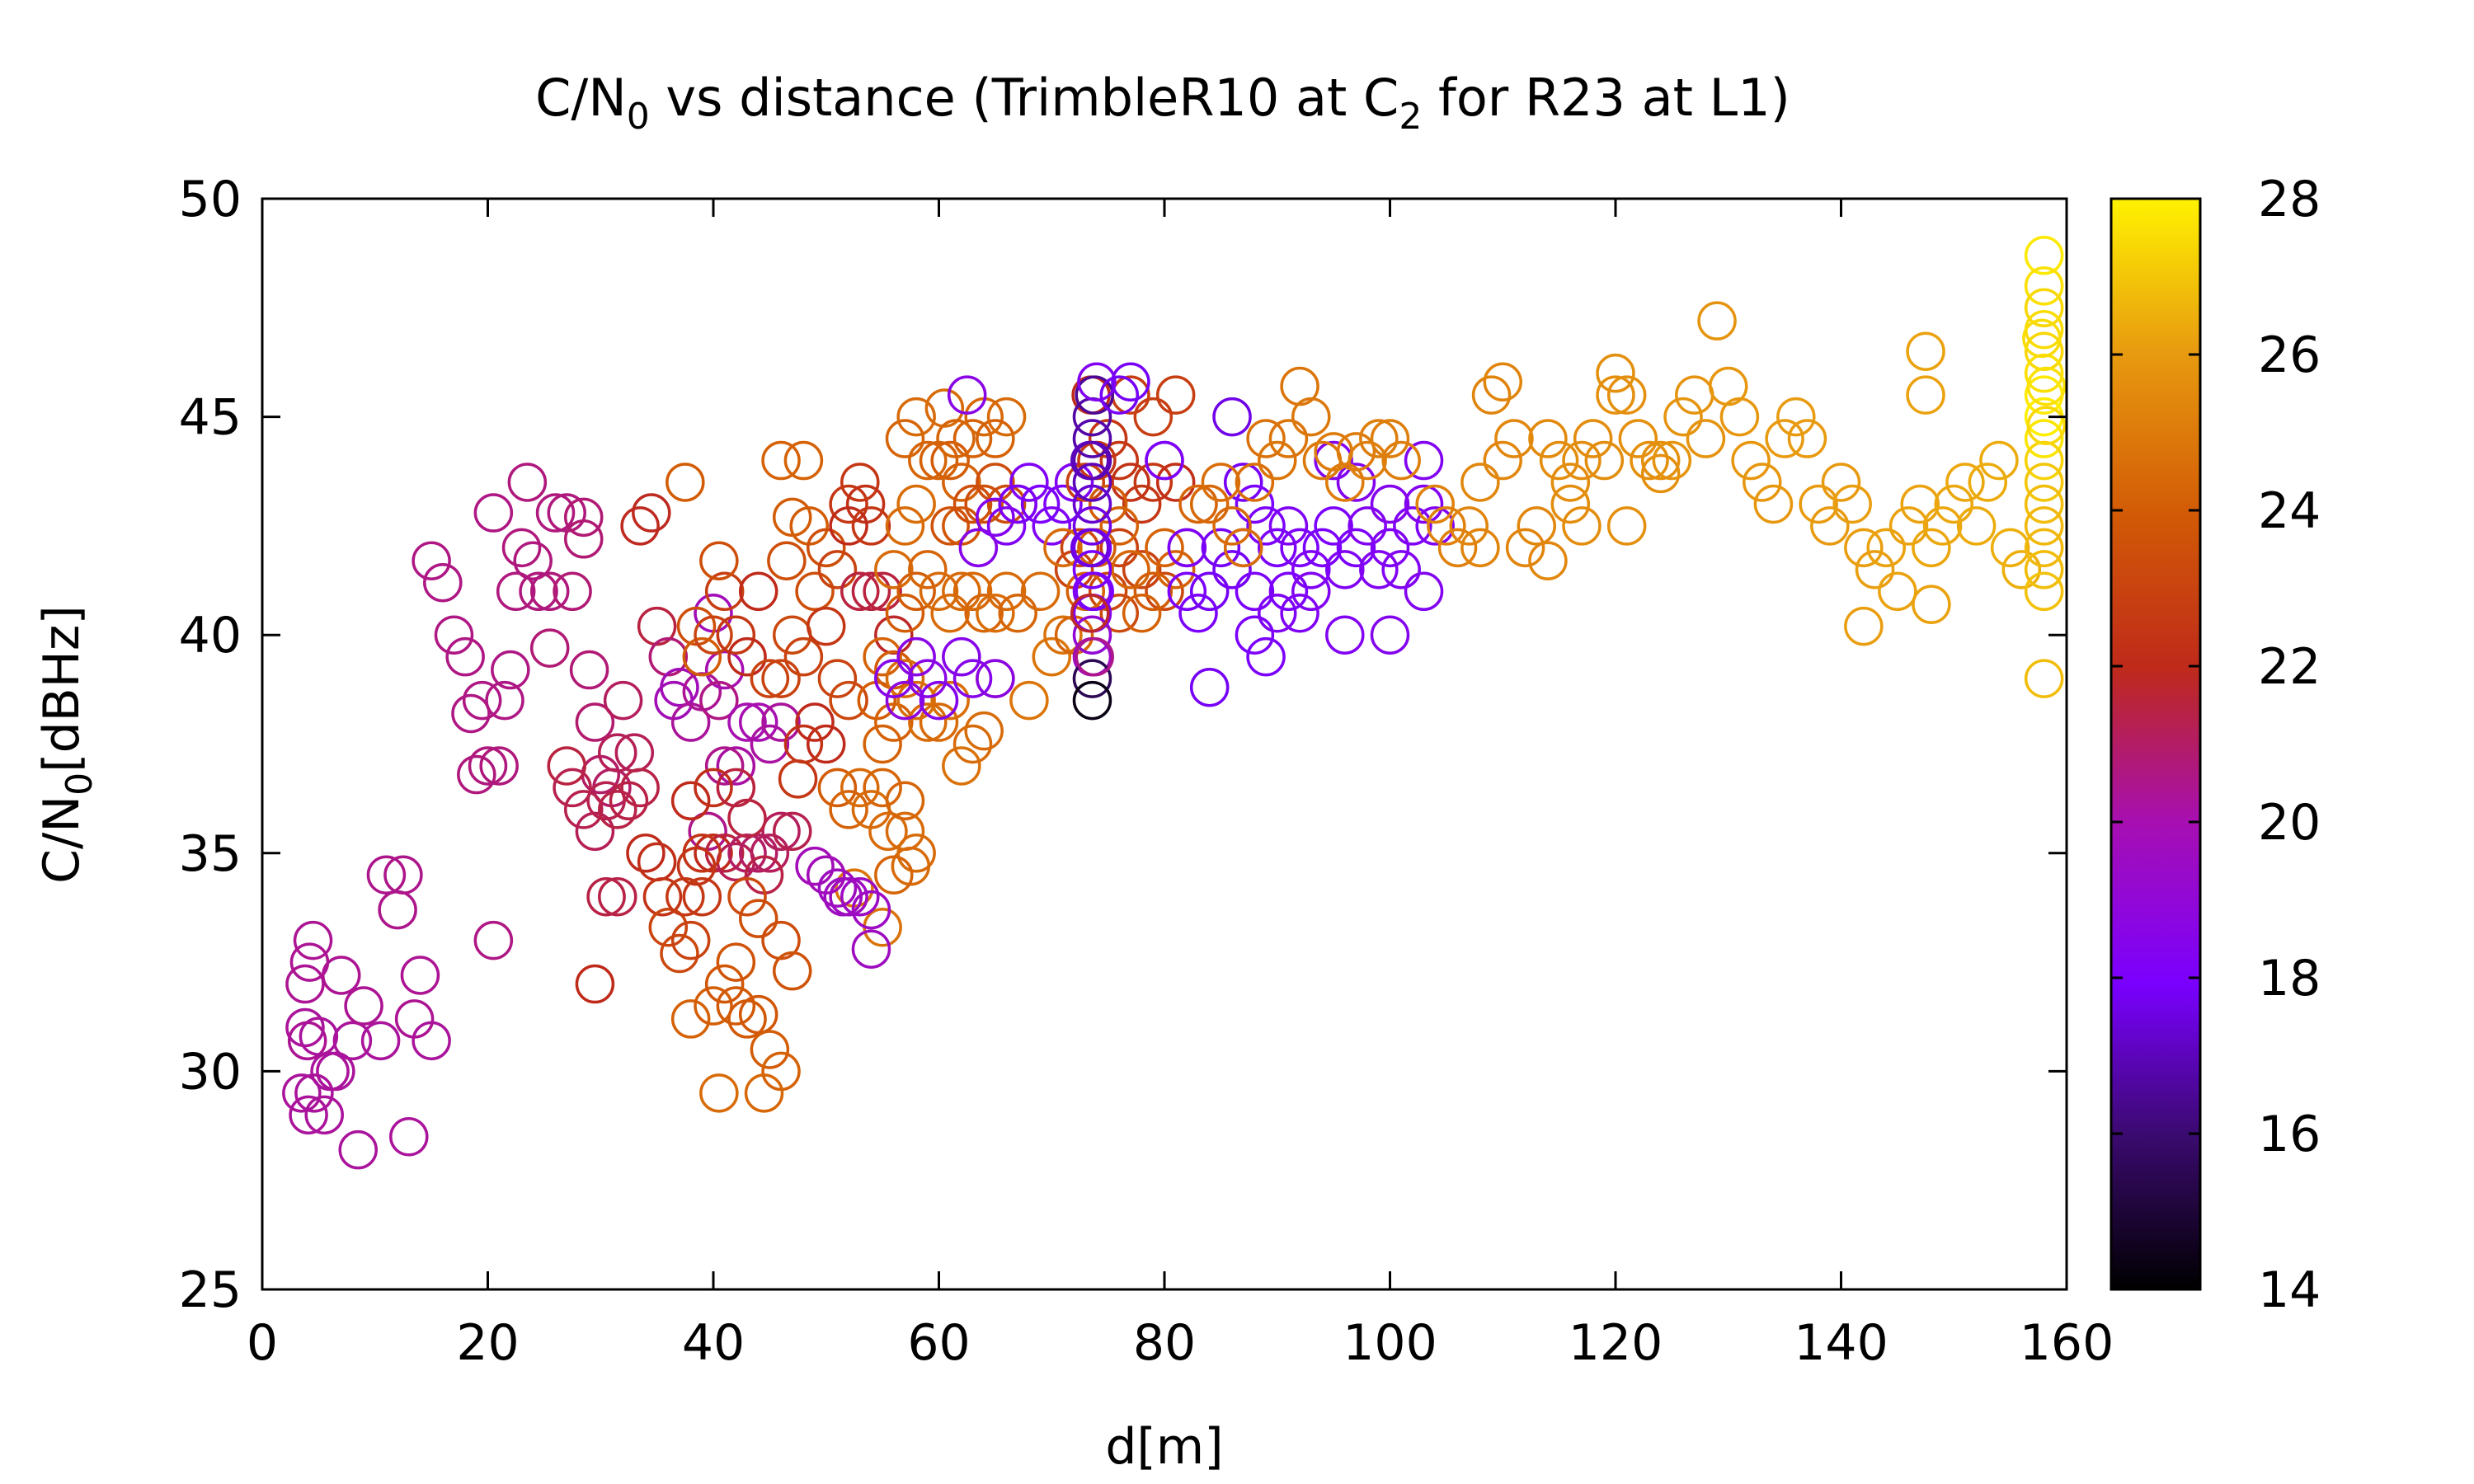  What do you see at coordinates (2289, 667) in the screenshot?
I see `colorbar-tick-label: 22` at bounding box center [2289, 667].